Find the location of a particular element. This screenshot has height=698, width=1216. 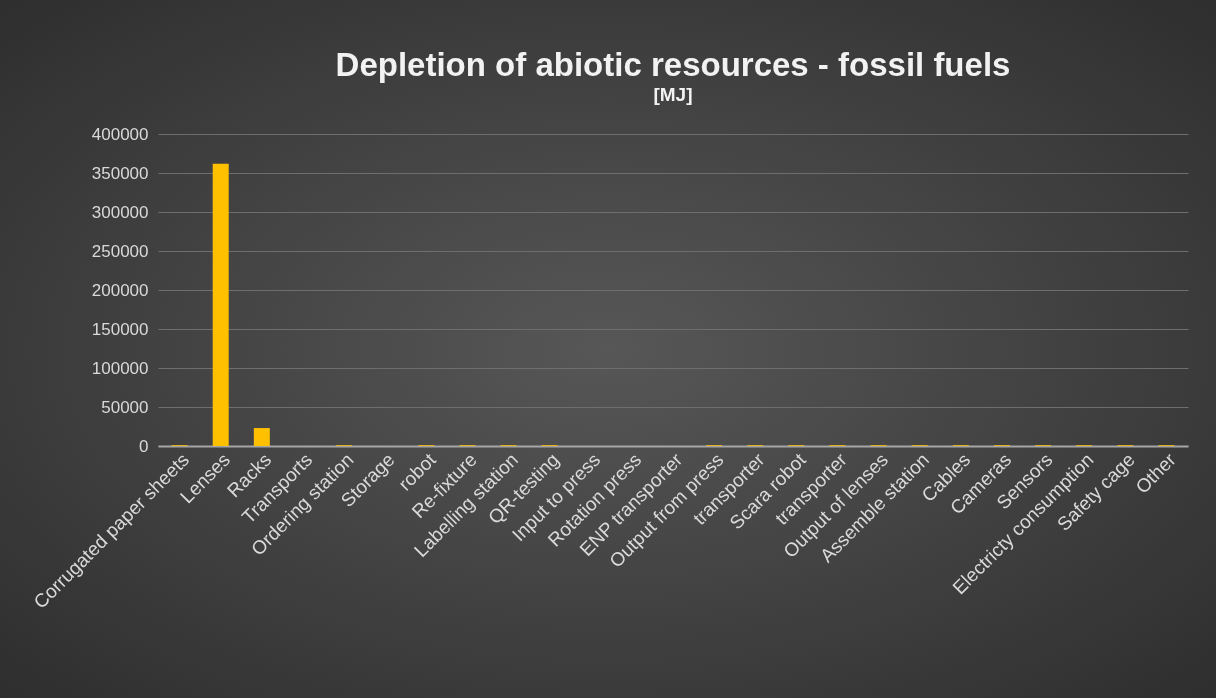

chart-title: Depletion of abiotic resources - fossil fuels is located at coordinates (673, 64).